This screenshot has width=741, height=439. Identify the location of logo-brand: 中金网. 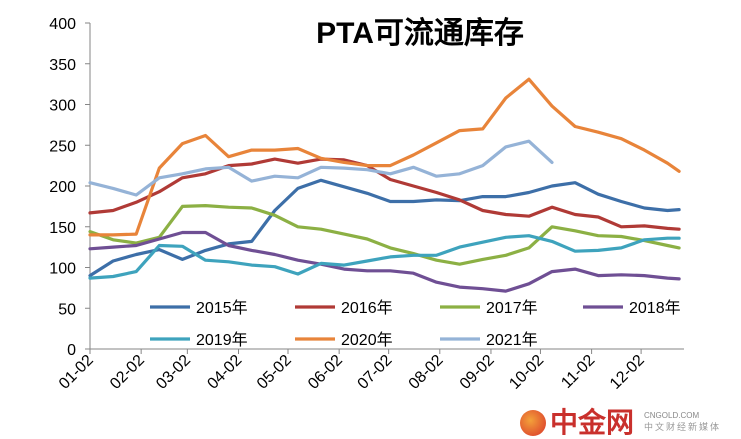
(592, 422).